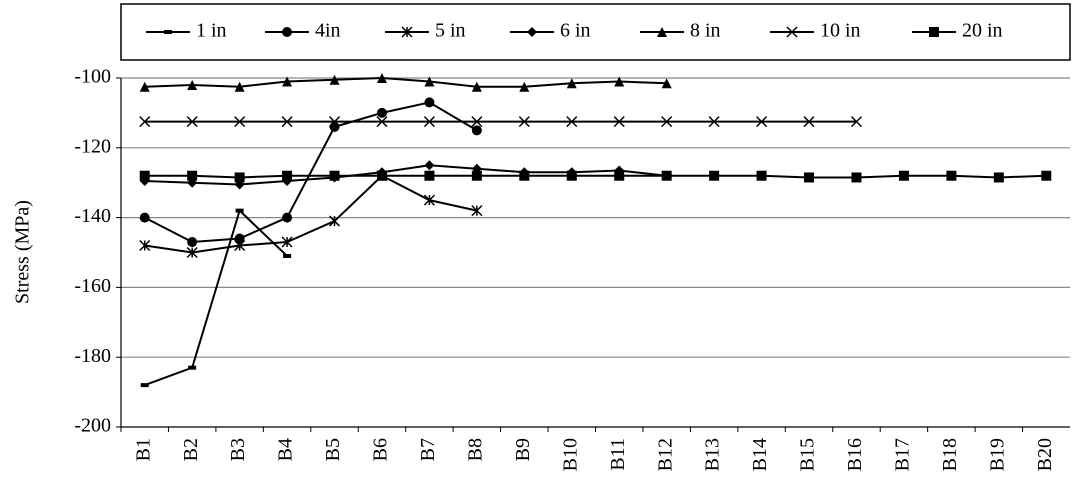  What do you see at coordinates (92, 216) in the screenshot?
I see `y-tick-label: -140` at bounding box center [92, 216].